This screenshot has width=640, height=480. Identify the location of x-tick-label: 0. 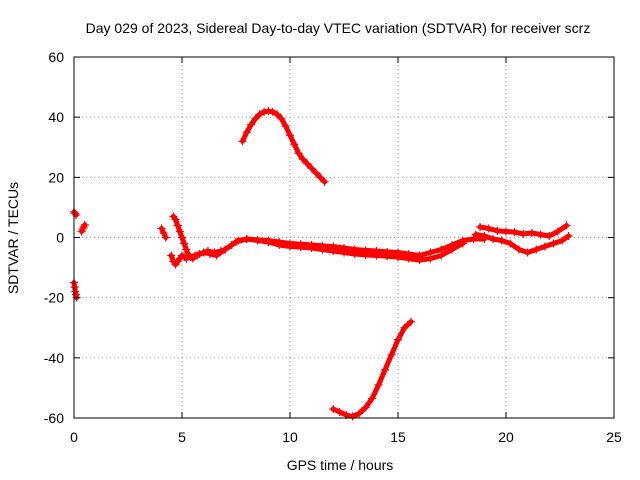
(74, 437).